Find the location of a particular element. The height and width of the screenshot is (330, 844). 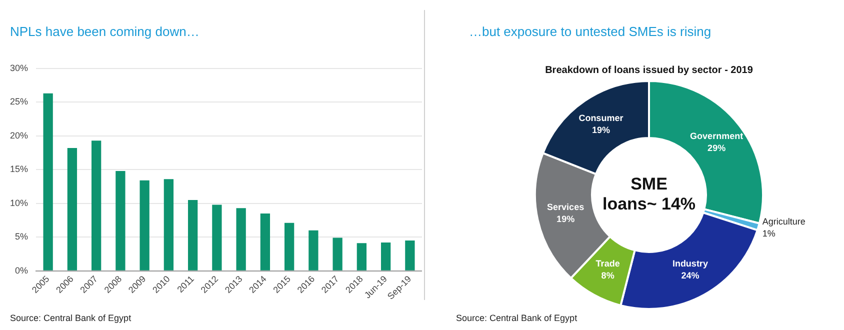

chart-subtitle: Breakdown of loans issued by sector - 2019 is located at coordinates (649, 70).